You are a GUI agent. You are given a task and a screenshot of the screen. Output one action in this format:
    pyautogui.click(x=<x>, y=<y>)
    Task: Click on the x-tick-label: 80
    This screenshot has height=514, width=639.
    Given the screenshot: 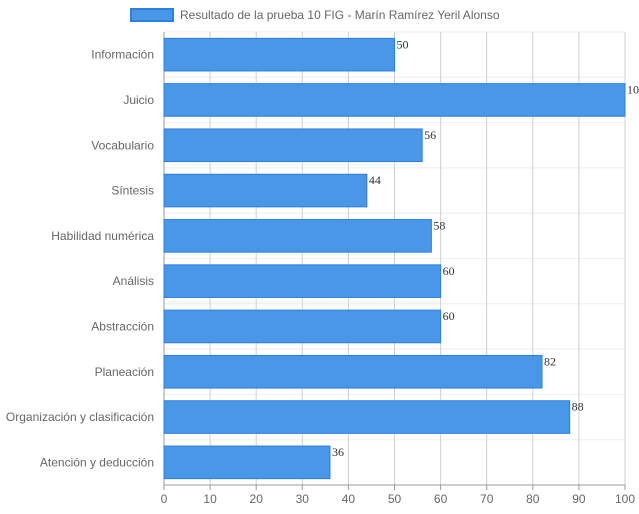 What is the action you would take?
    pyautogui.click(x=533, y=499)
    